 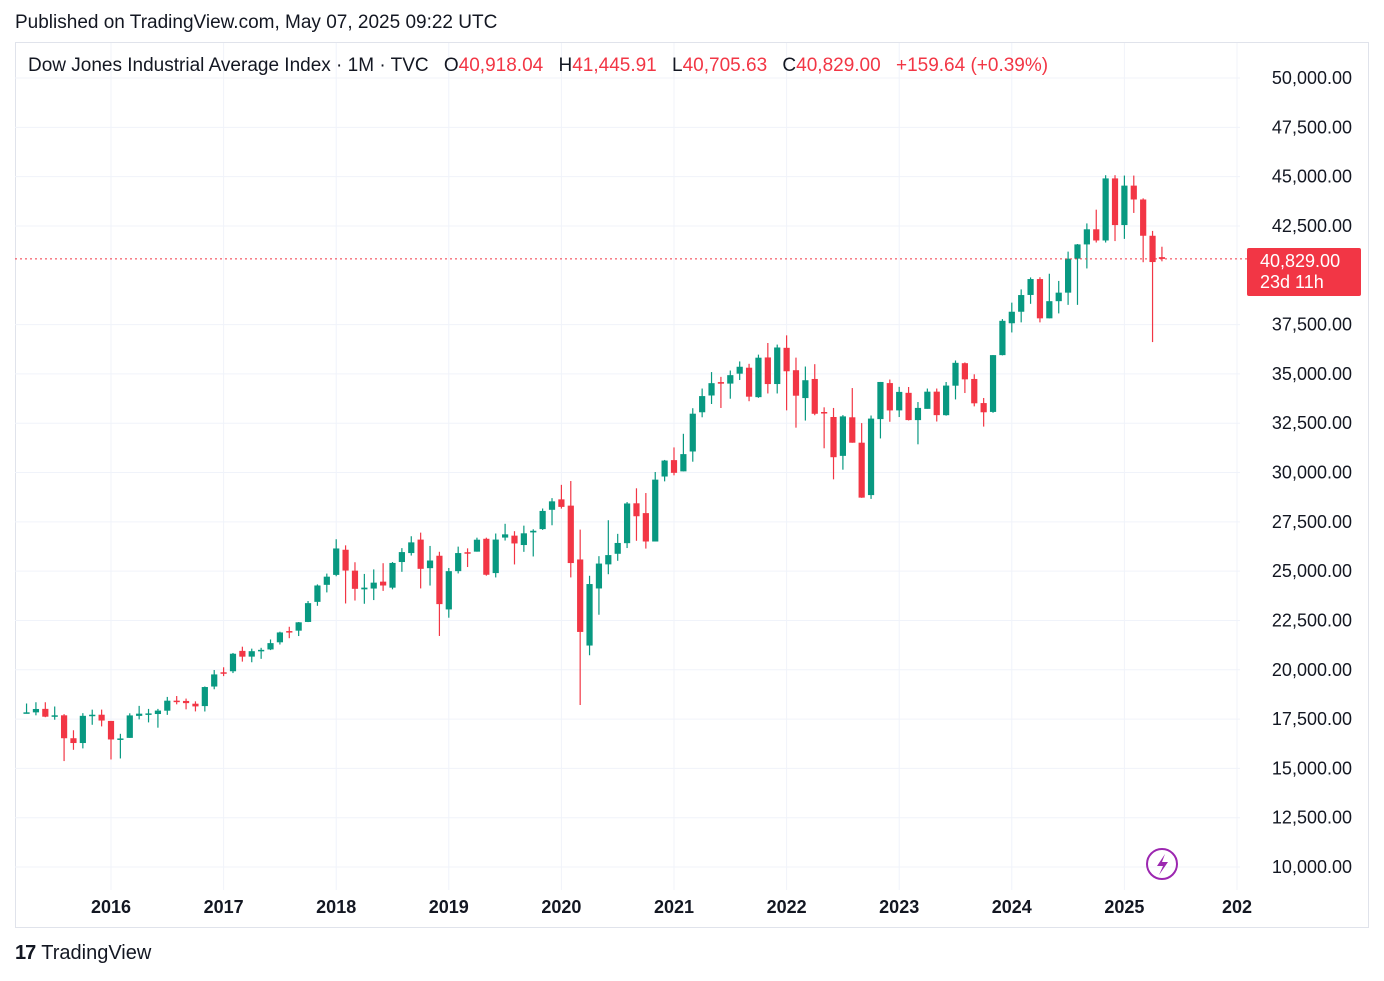 What do you see at coordinates (1162, 864) in the screenshot?
I see `bolt-icon` at bounding box center [1162, 864].